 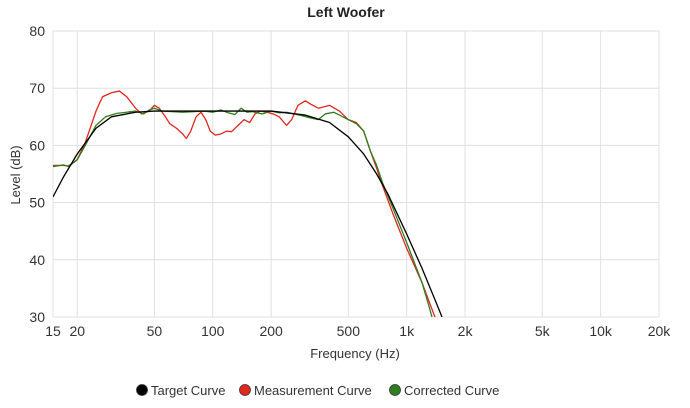 I want to click on y-tick-label: 70, so click(x=37, y=88).